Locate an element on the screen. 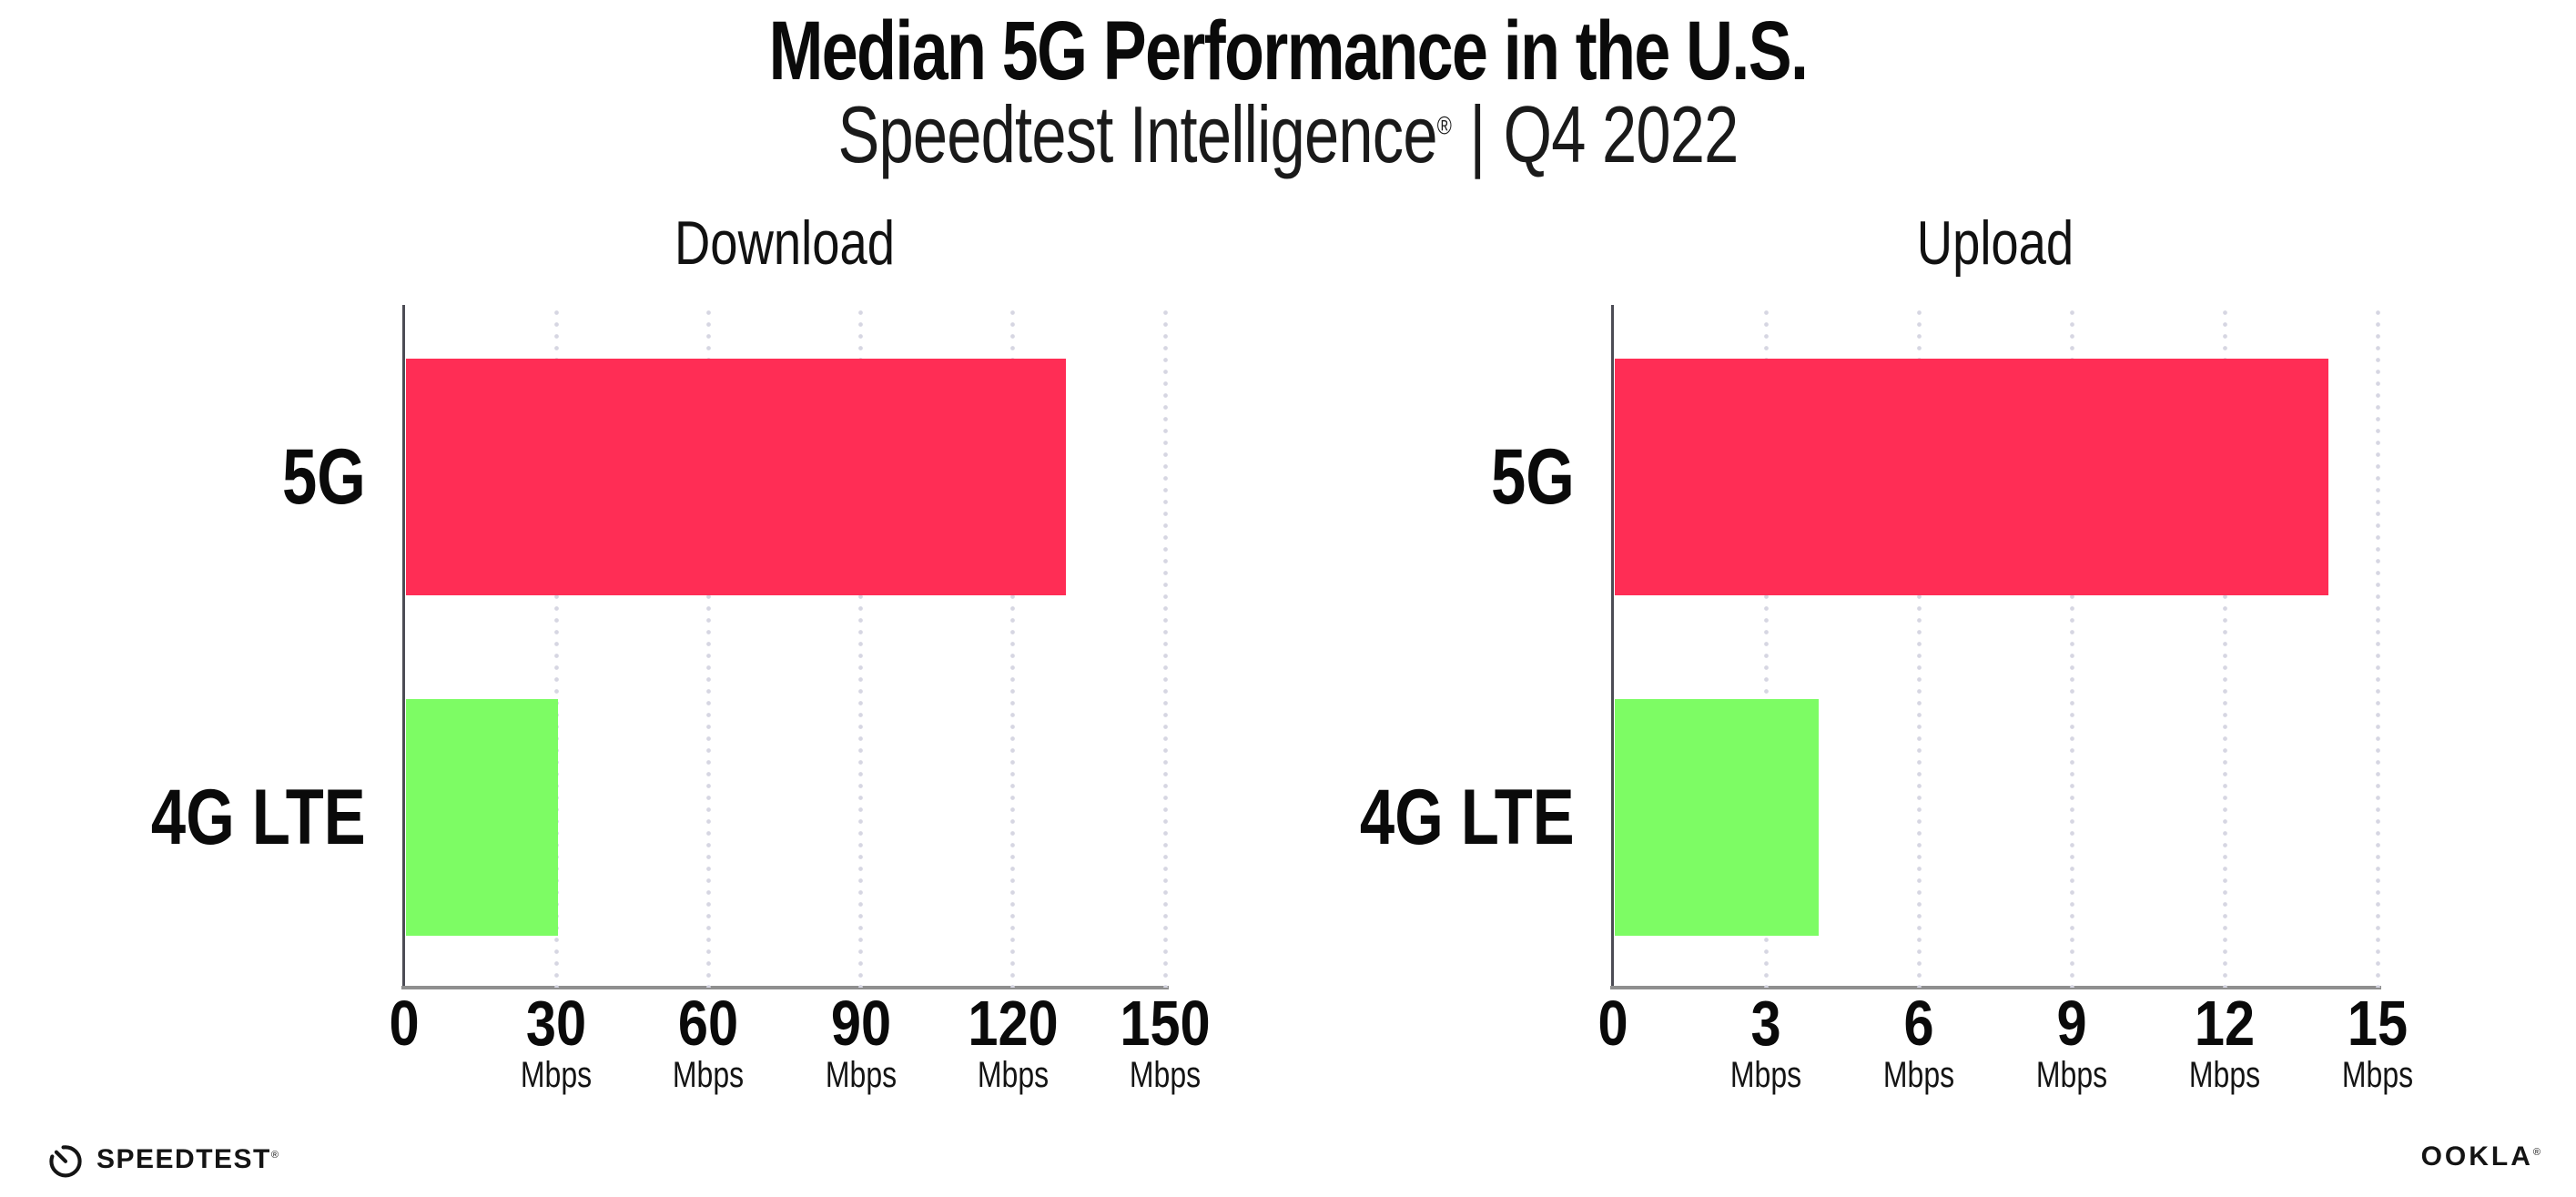  x-tick-label: 30 is located at coordinates (556, 1024).